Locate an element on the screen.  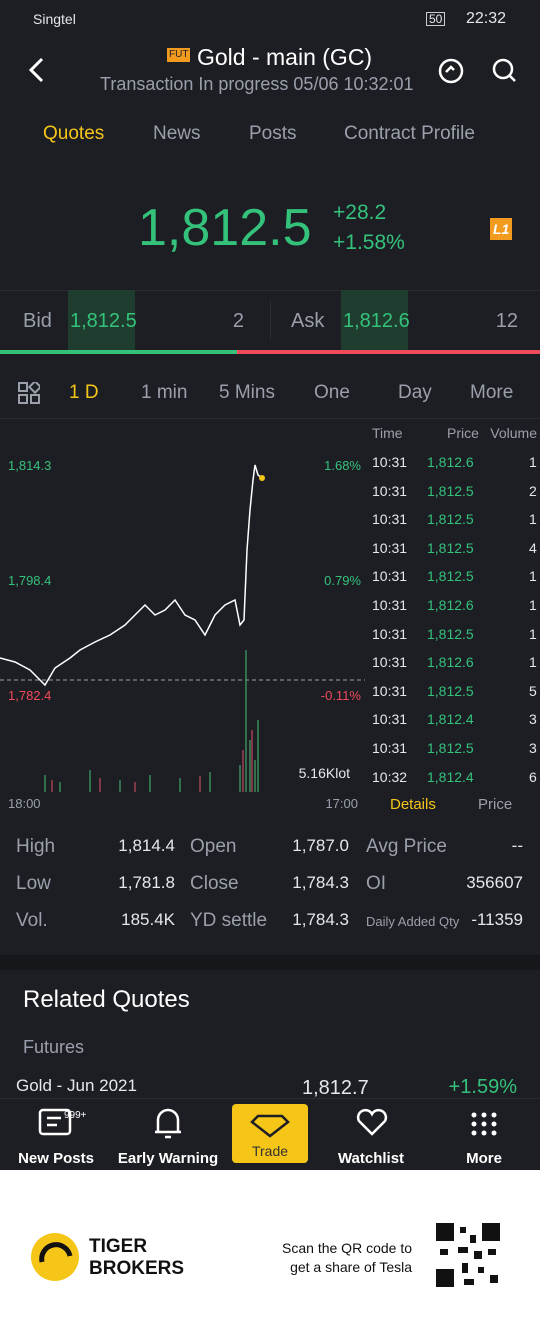
tick-volume: 6 is located at coordinates (533, 776).